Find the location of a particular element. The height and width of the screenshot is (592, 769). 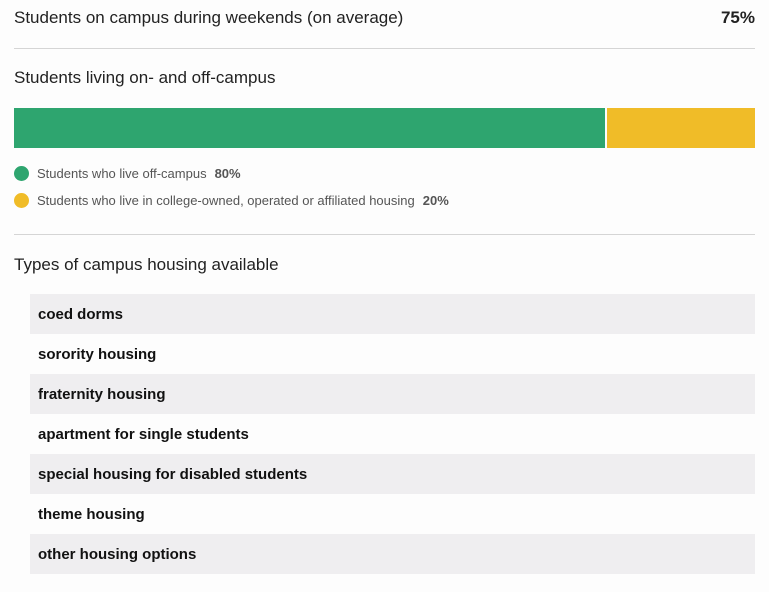

bar-segment-on-campus is located at coordinates (681, 128).